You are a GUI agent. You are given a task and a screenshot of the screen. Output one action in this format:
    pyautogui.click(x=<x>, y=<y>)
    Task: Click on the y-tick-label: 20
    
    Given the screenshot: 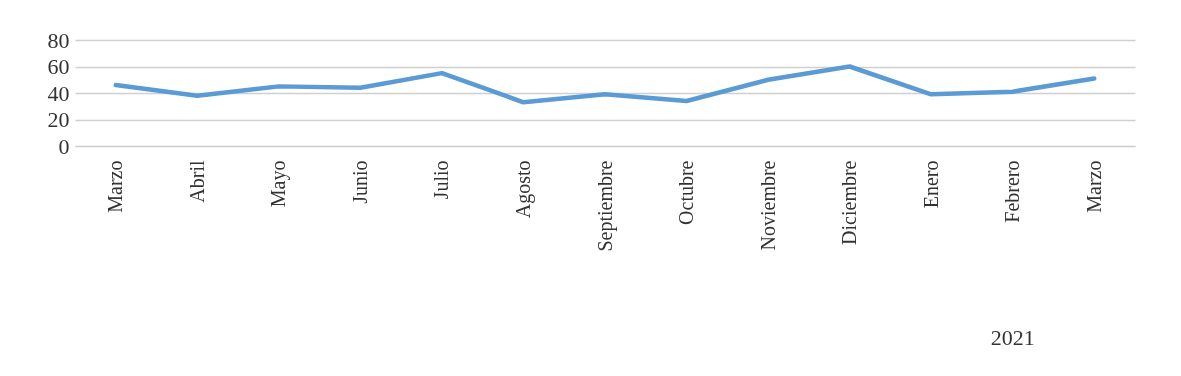 What is the action you would take?
    pyautogui.click(x=58, y=119)
    